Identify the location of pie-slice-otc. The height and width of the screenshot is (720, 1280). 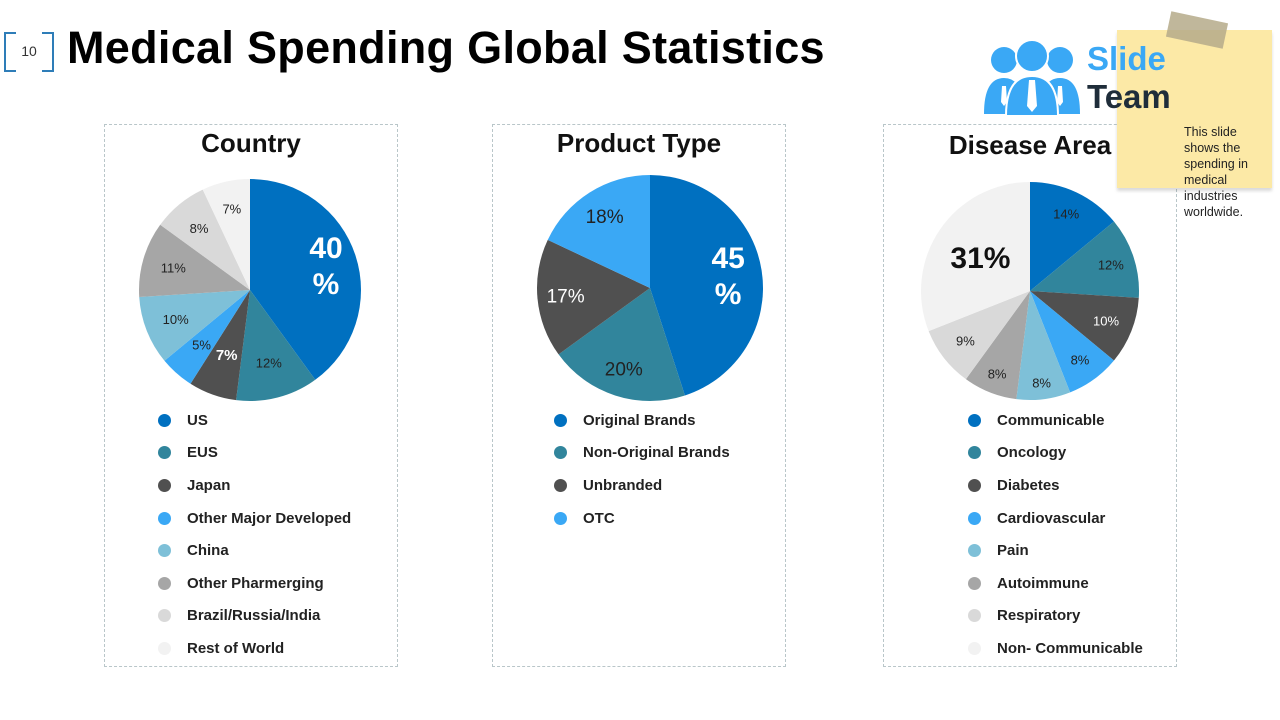
(598, 231).